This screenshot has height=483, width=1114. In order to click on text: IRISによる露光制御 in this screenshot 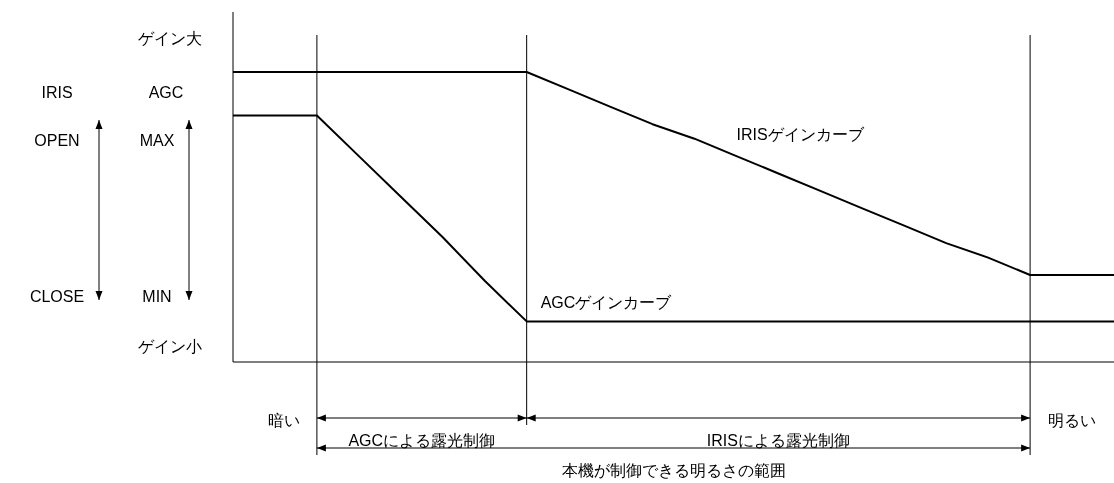, I will do `click(778, 440)`.